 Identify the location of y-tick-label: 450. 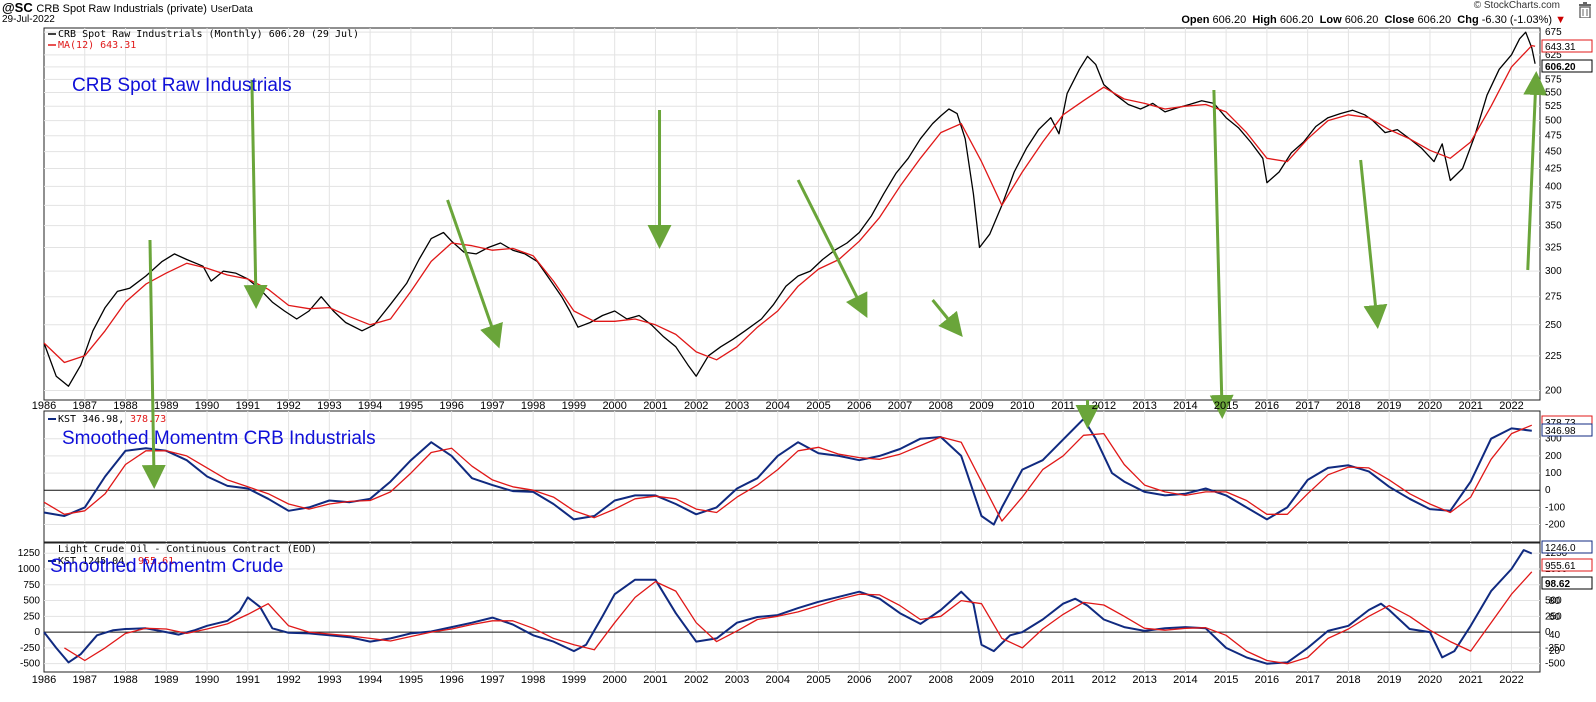
(1553, 152).